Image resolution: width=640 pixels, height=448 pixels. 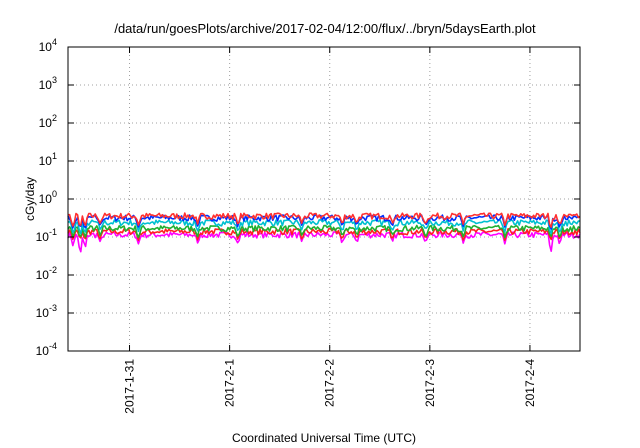 What do you see at coordinates (330, 383) in the screenshot?
I see `x-tick-label: 2017-2-2` at bounding box center [330, 383].